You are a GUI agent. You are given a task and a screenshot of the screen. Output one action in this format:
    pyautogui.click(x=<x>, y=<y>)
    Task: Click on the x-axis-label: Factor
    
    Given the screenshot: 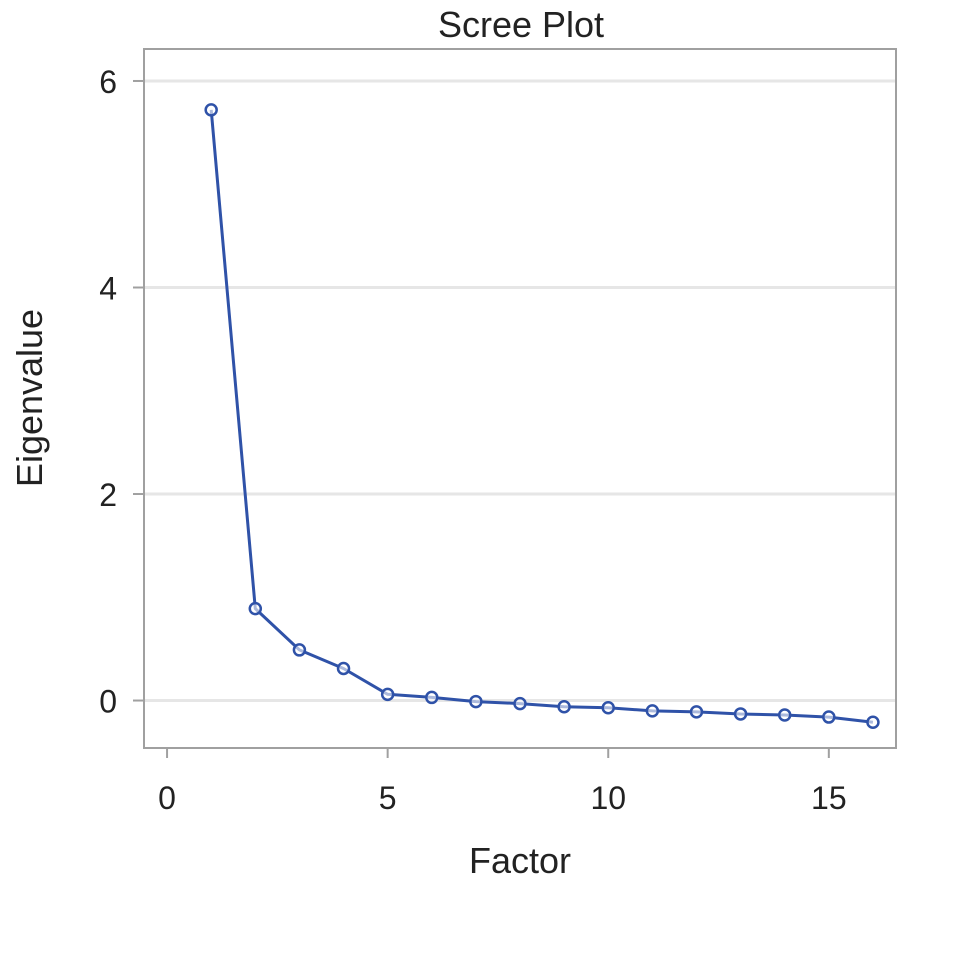 What is the action you would take?
    pyautogui.click(x=520, y=860)
    